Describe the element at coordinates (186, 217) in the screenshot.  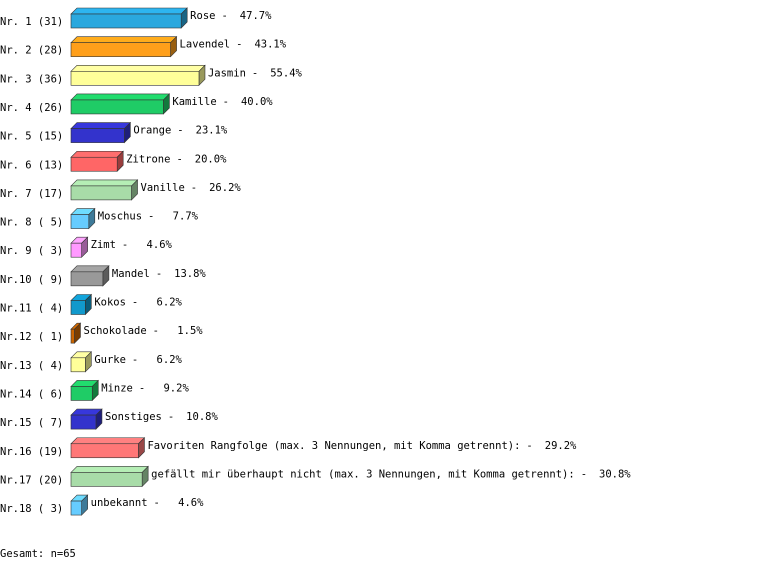
I see `value-label: 7.7%` at that location.